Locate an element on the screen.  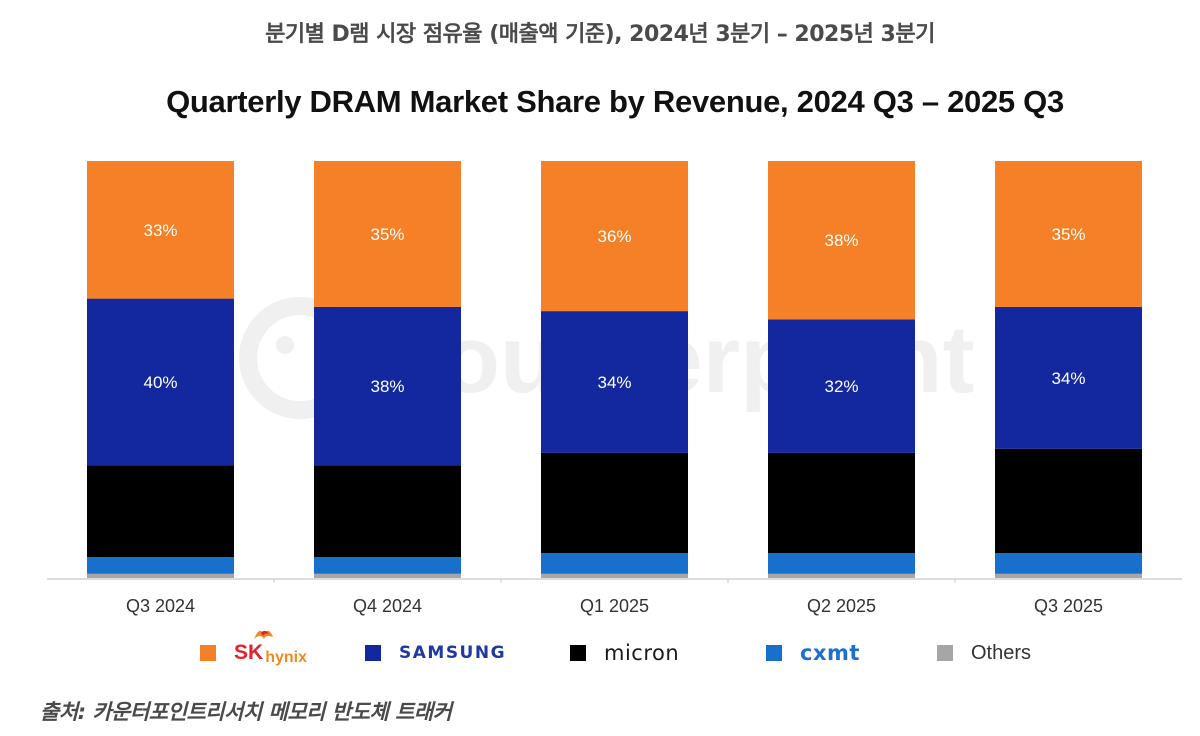
sk-wing-icon is located at coordinates (263, 634).